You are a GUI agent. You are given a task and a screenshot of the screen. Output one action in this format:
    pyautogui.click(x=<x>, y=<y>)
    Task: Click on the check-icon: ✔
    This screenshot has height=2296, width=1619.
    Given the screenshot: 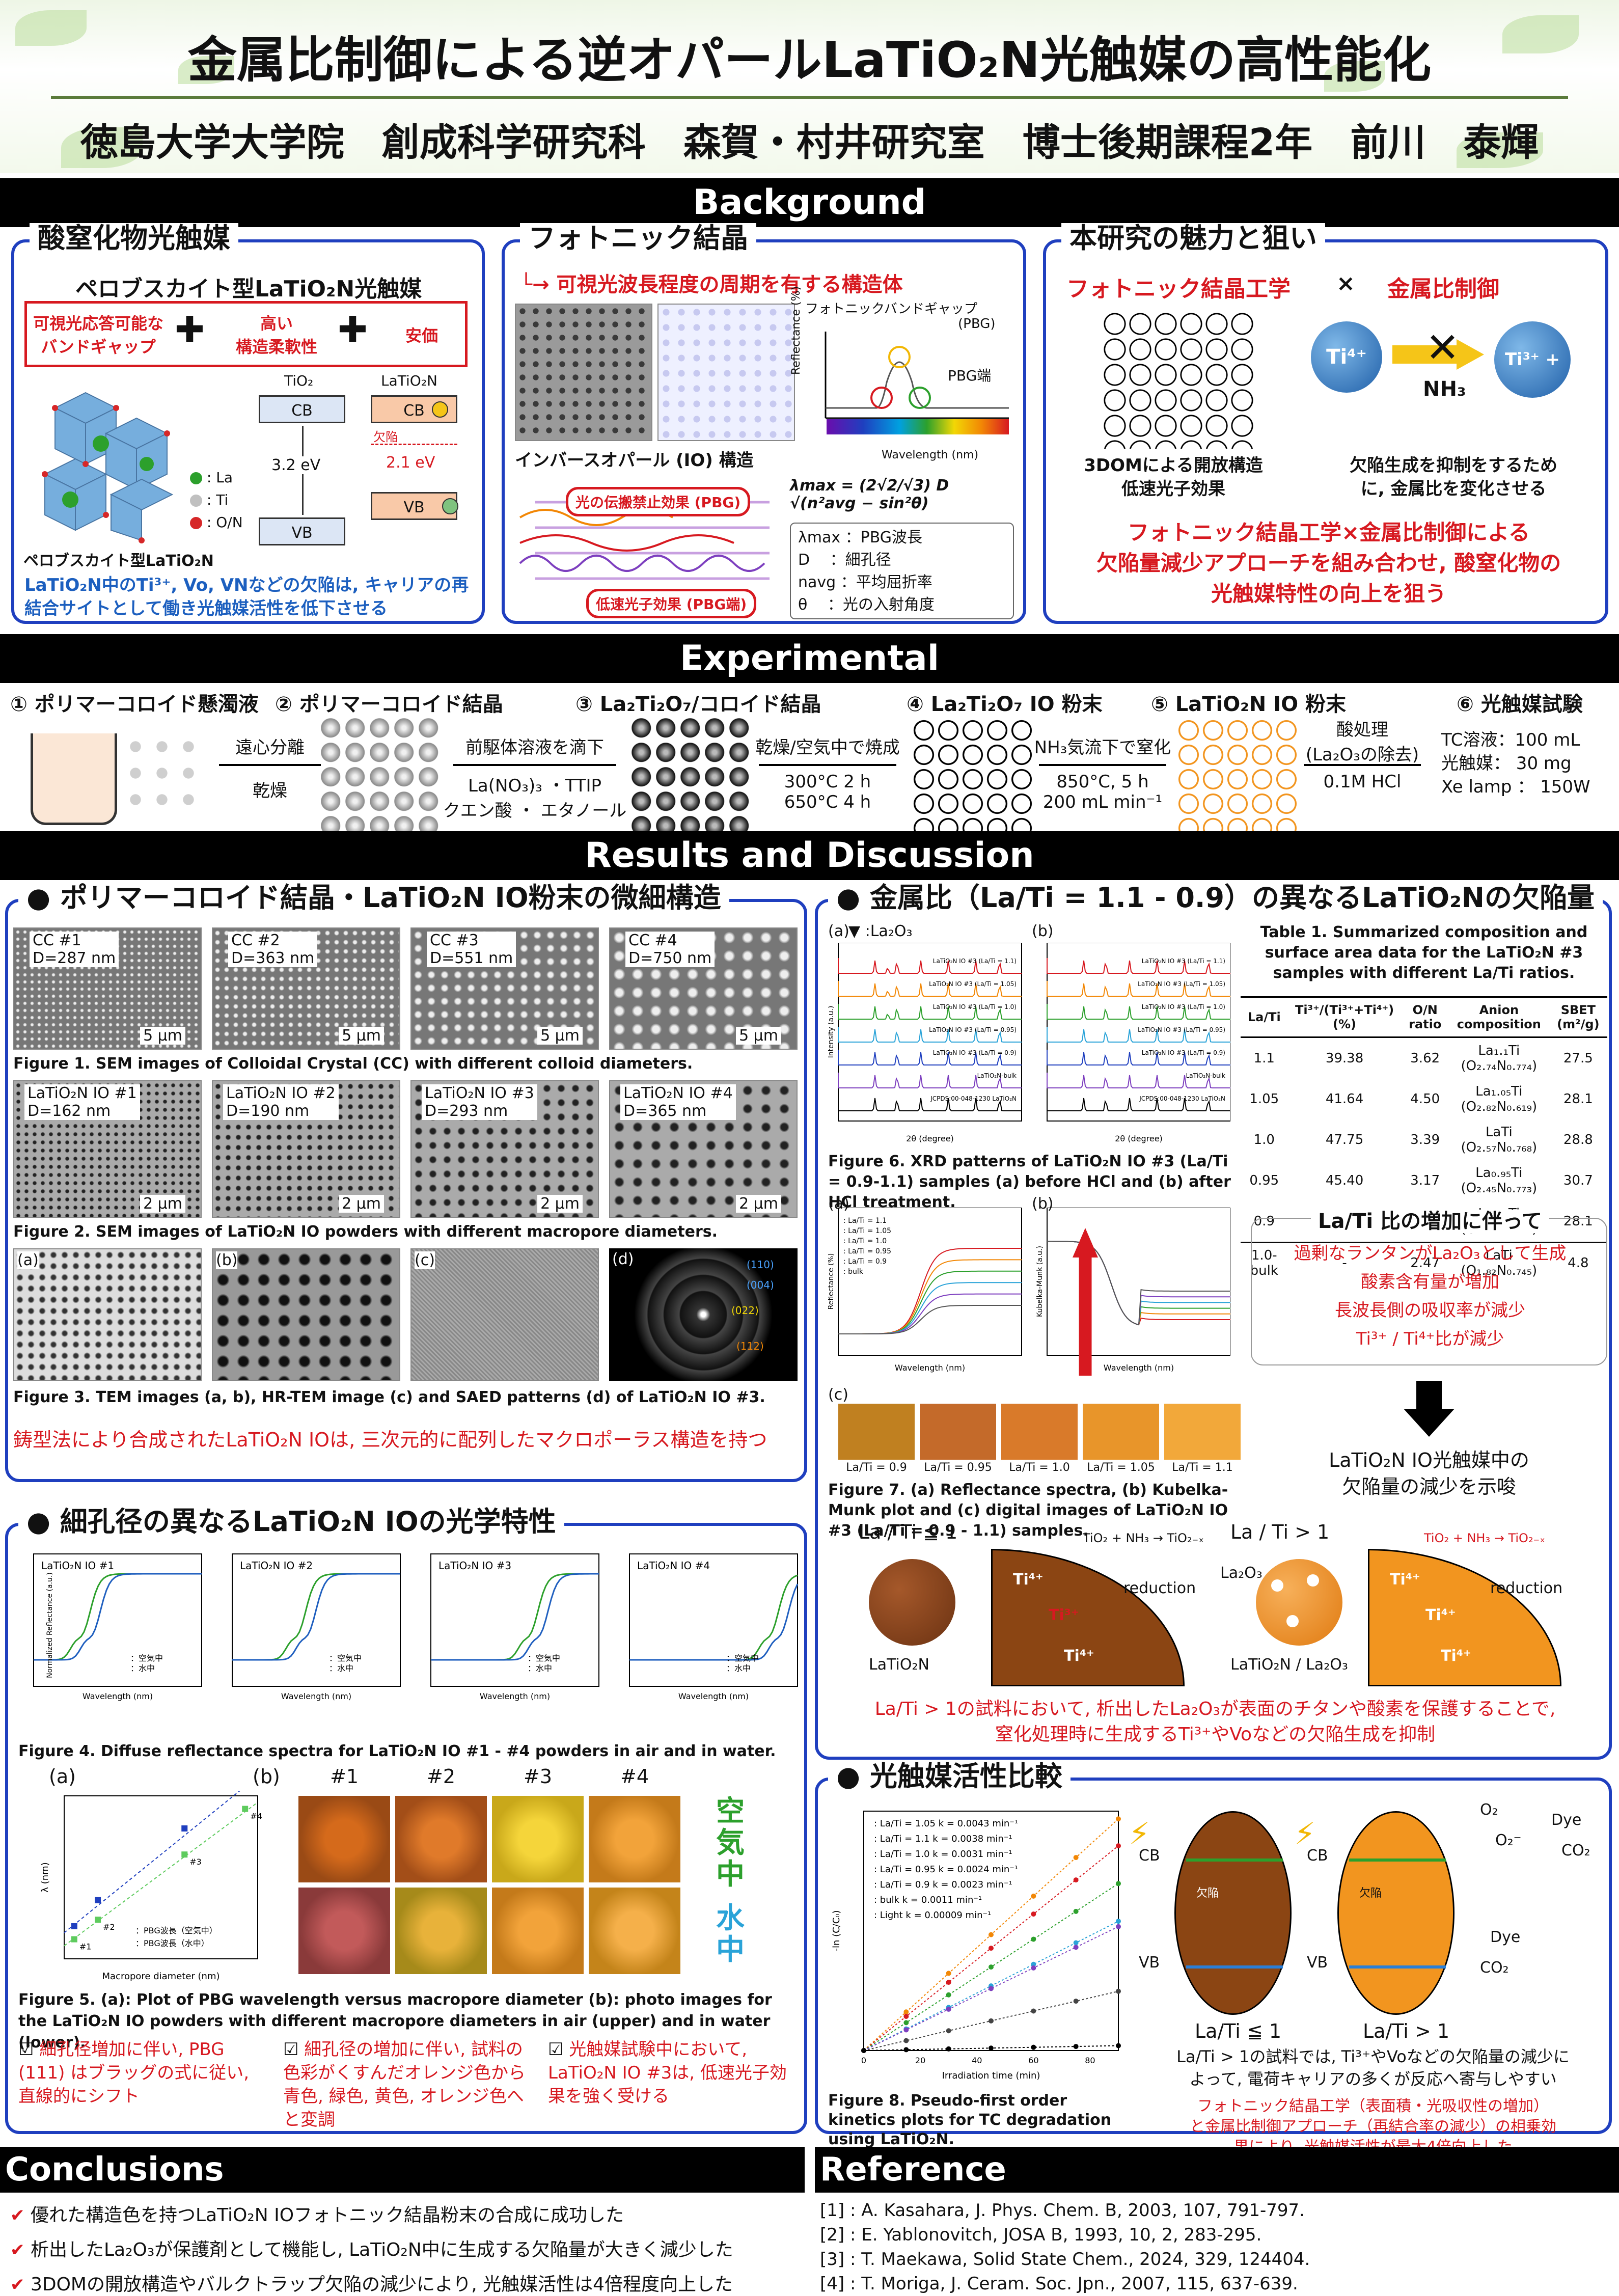 What is the action you would take?
    pyautogui.click(x=17, y=2250)
    